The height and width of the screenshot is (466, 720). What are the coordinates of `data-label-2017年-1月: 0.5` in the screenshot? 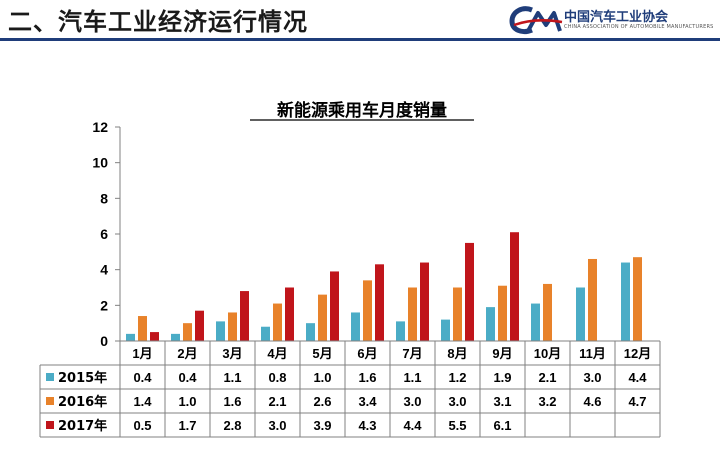 It's located at (142, 425).